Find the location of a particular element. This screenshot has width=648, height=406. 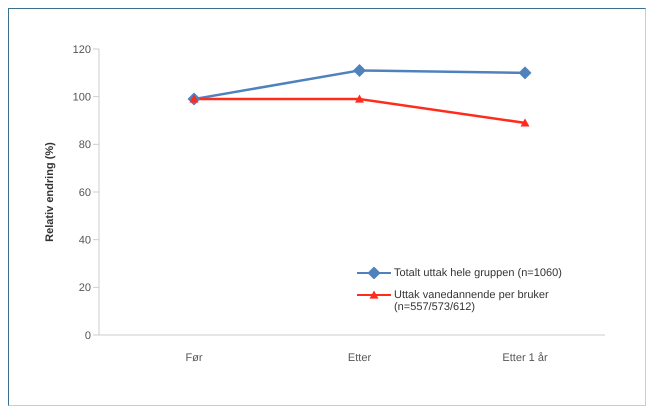

legend-label: Totalt uttak hele gruppen (n=1060) is located at coordinates (478, 273).